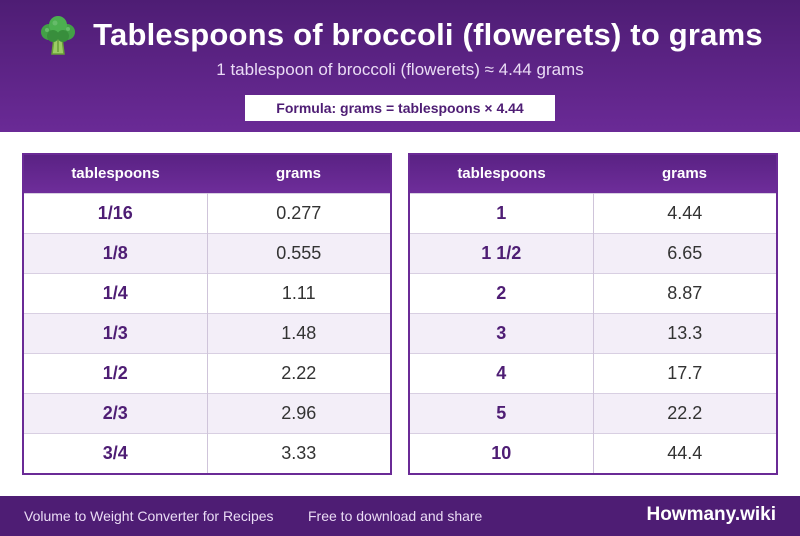 Image resolution: width=800 pixels, height=536 pixels. I want to click on grams-cell: 44.4, so click(684, 452).